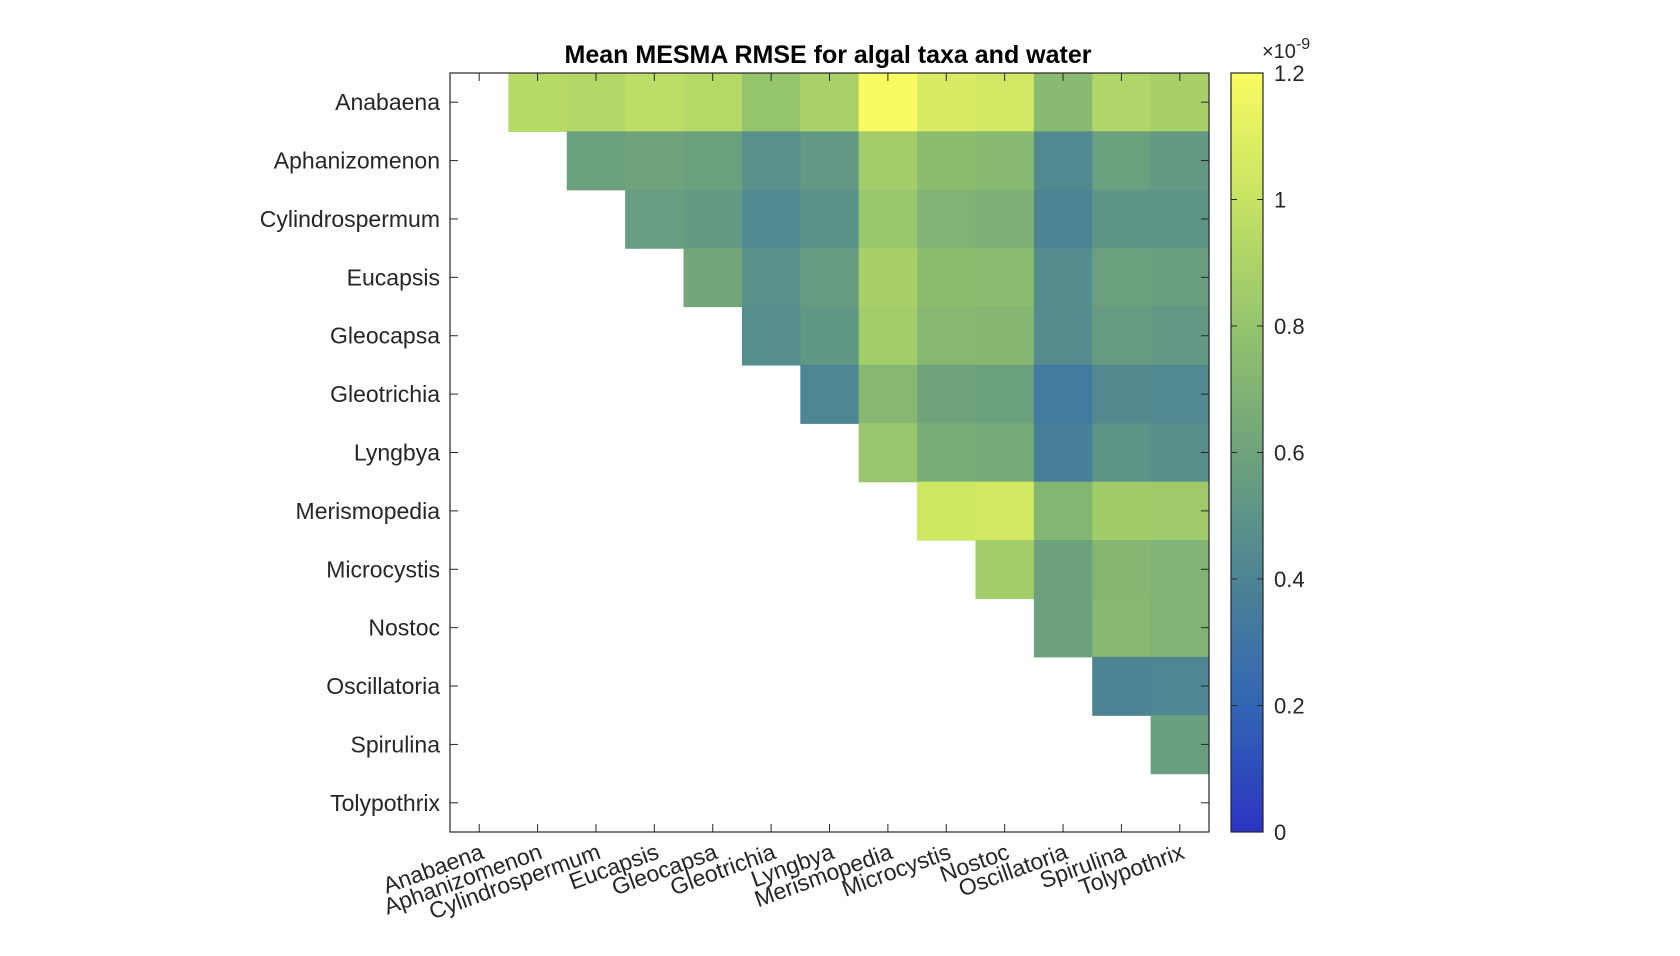  What do you see at coordinates (385, 803) in the screenshot?
I see `y-tick-label: Tolypothrix` at bounding box center [385, 803].